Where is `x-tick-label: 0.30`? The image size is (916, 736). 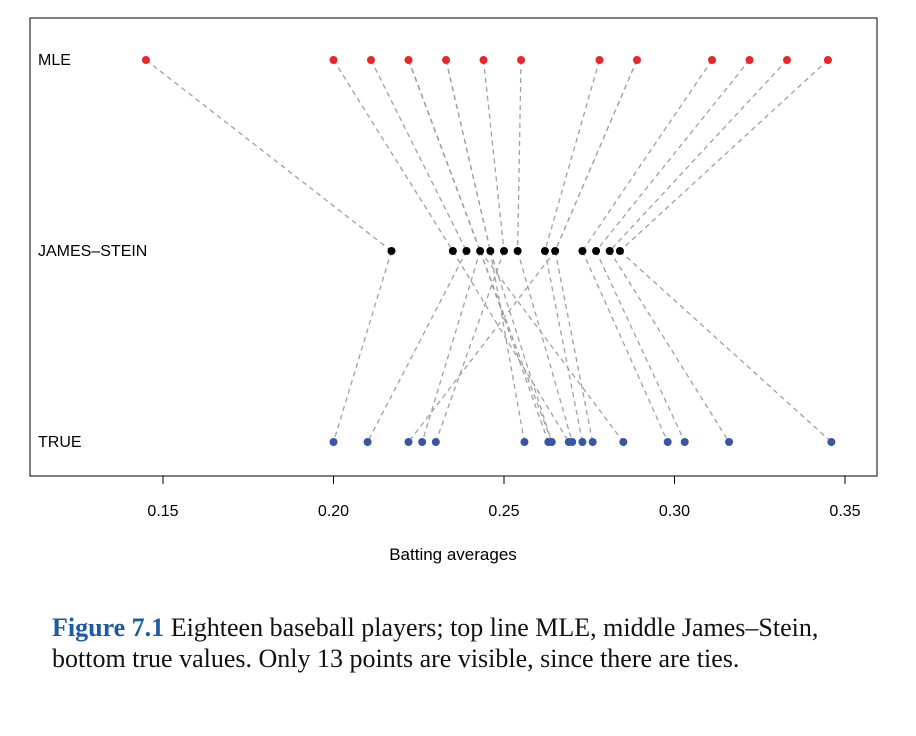
x-tick-label: 0.30 is located at coordinates (674, 511).